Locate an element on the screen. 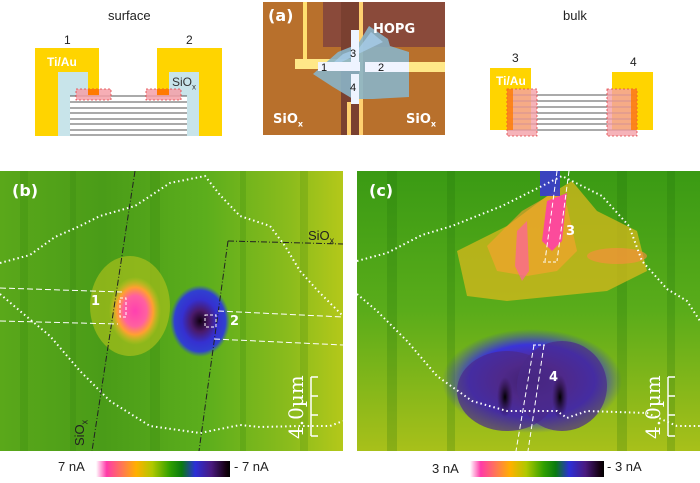  contact-label-2: 2 is located at coordinates (189, 40).